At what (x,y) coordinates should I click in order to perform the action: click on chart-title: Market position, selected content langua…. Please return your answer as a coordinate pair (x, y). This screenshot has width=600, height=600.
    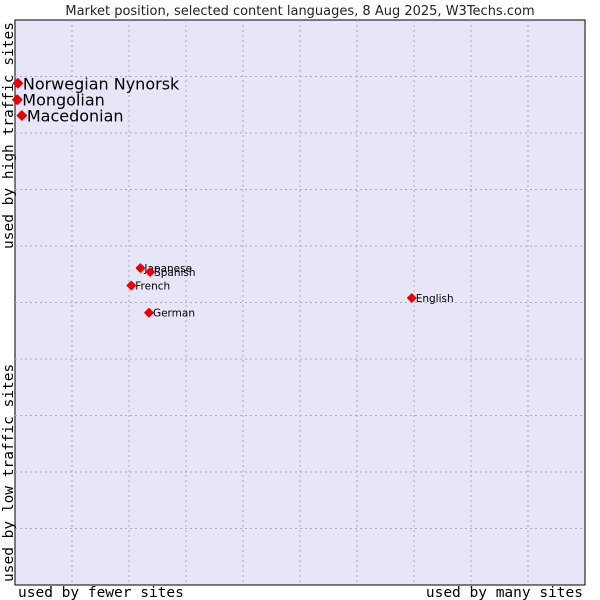
    Looking at the image, I should click on (299, 11).